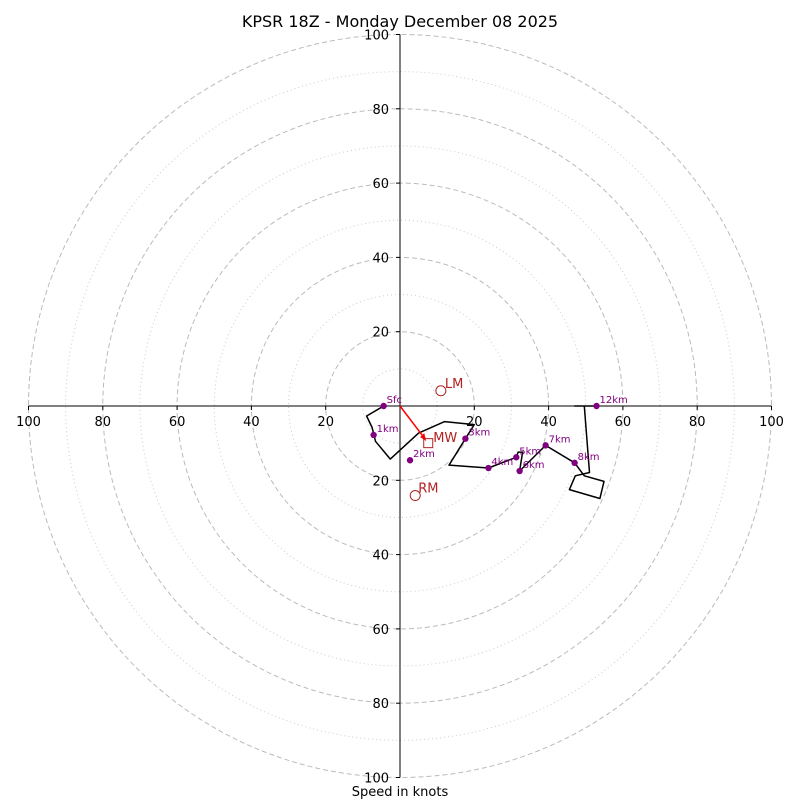 The width and height of the screenshot is (800, 800). I want to click on left-mover-label: LM, so click(454, 384).